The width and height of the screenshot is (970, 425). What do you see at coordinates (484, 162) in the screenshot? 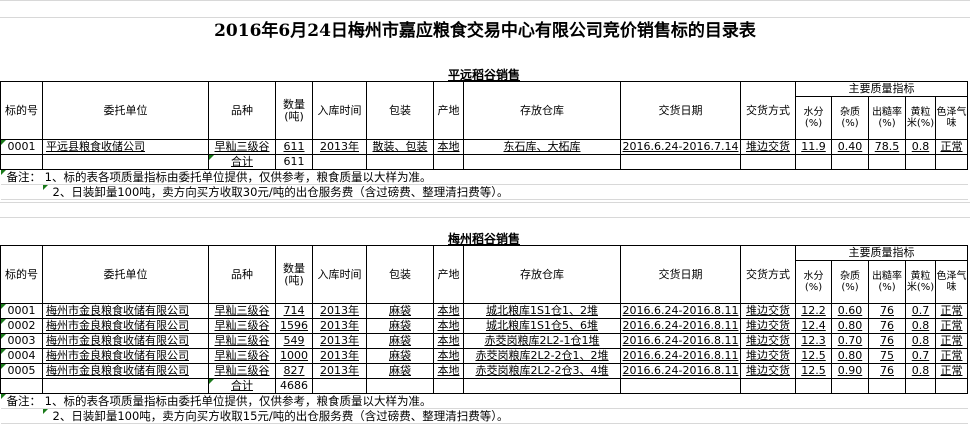
I see `total-row: 合计 611` at bounding box center [484, 162].